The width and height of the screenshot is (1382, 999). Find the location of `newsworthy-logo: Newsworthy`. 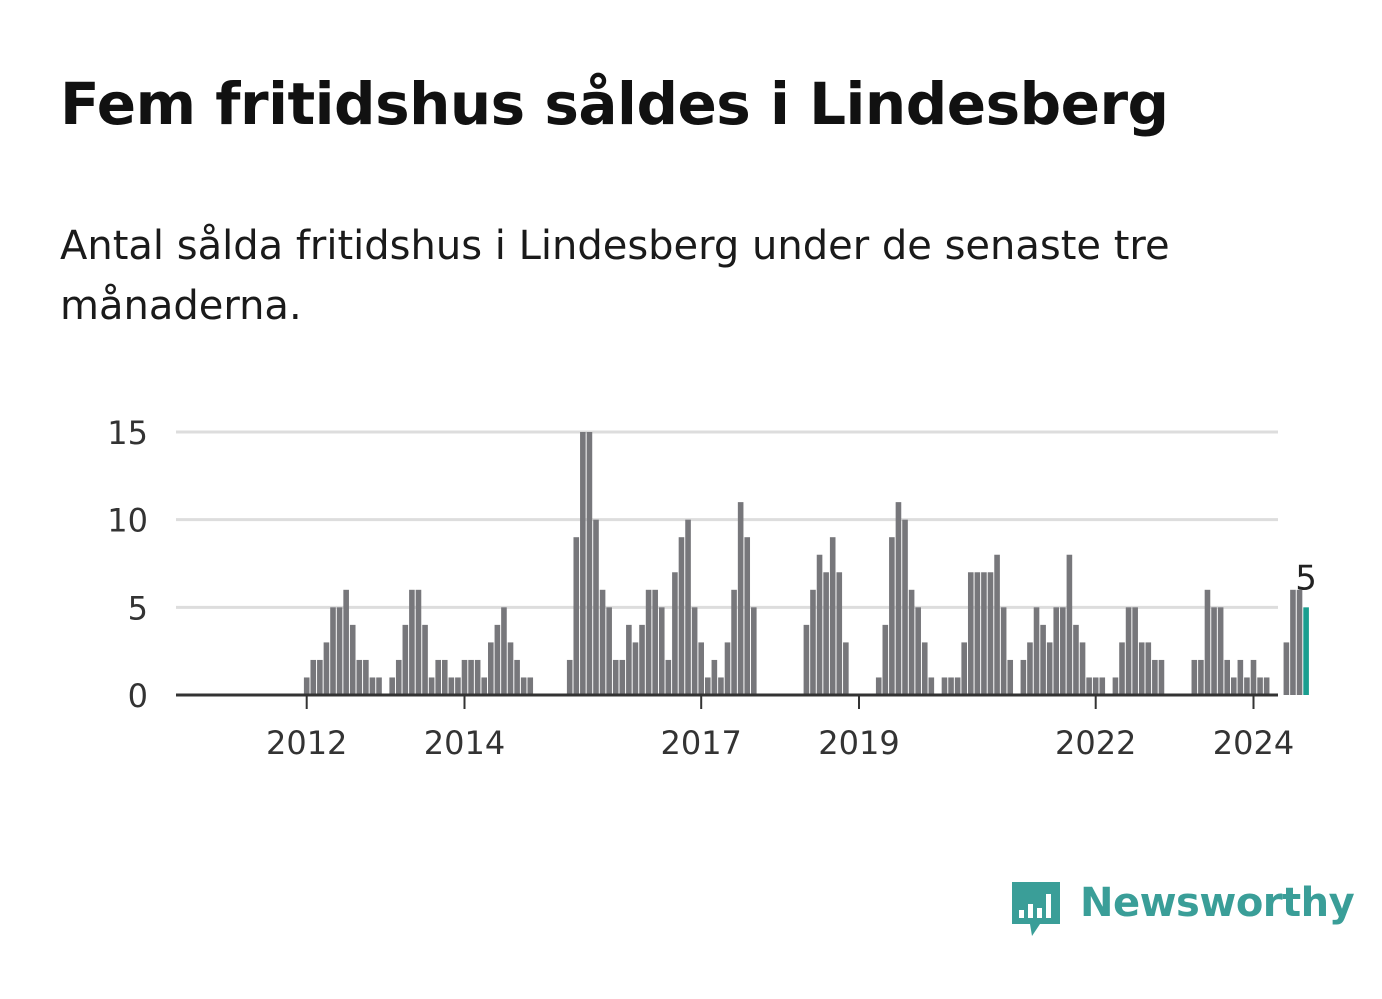

newsworthy-logo: Newsworthy is located at coordinates (1182, 910).